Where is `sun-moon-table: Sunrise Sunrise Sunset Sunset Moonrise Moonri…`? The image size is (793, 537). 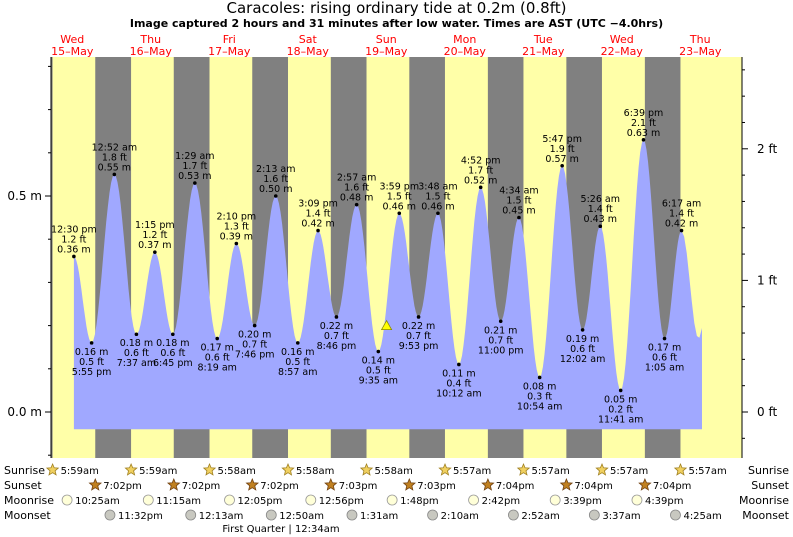 sun-moon-table: Sunrise Sunrise Sunset Sunset Moonrise Moonri… is located at coordinates (397, 498).